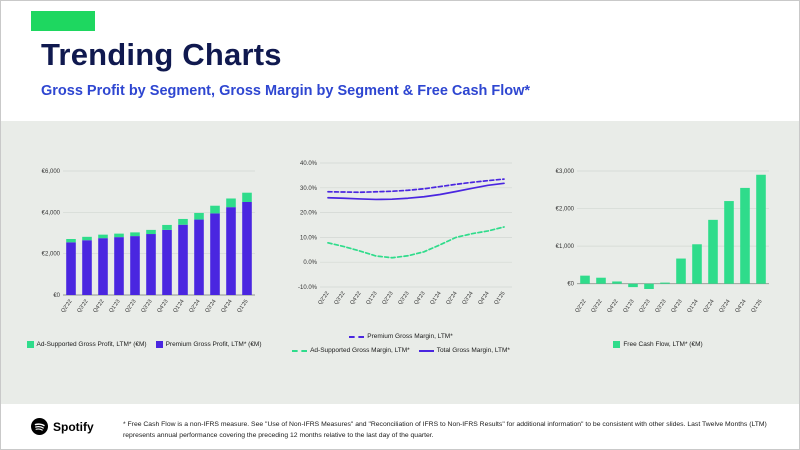 Image resolution: width=800 pixels, height=450 pixels. I want to click on legend-item-total-gross-margin: Total Gross Margin, LTM*, so click(464, 350).